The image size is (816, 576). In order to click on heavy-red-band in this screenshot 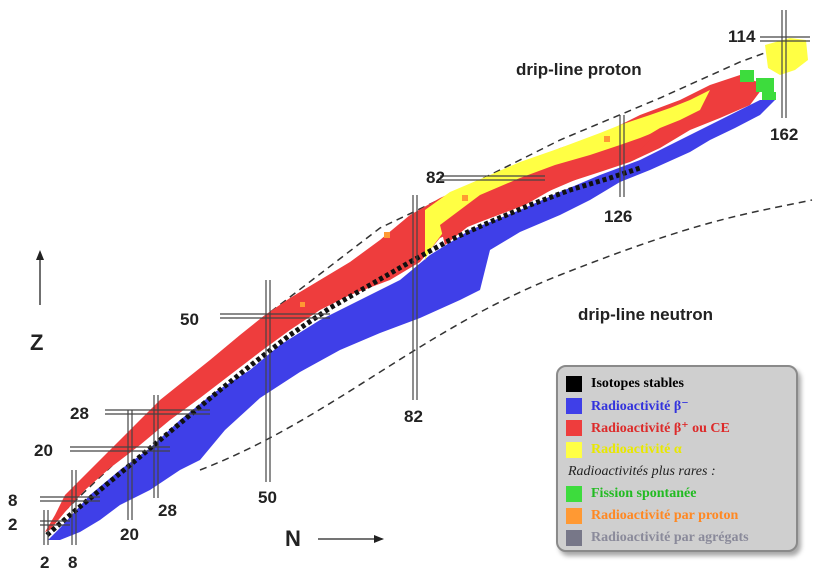, I will do `click(550, 187)`.